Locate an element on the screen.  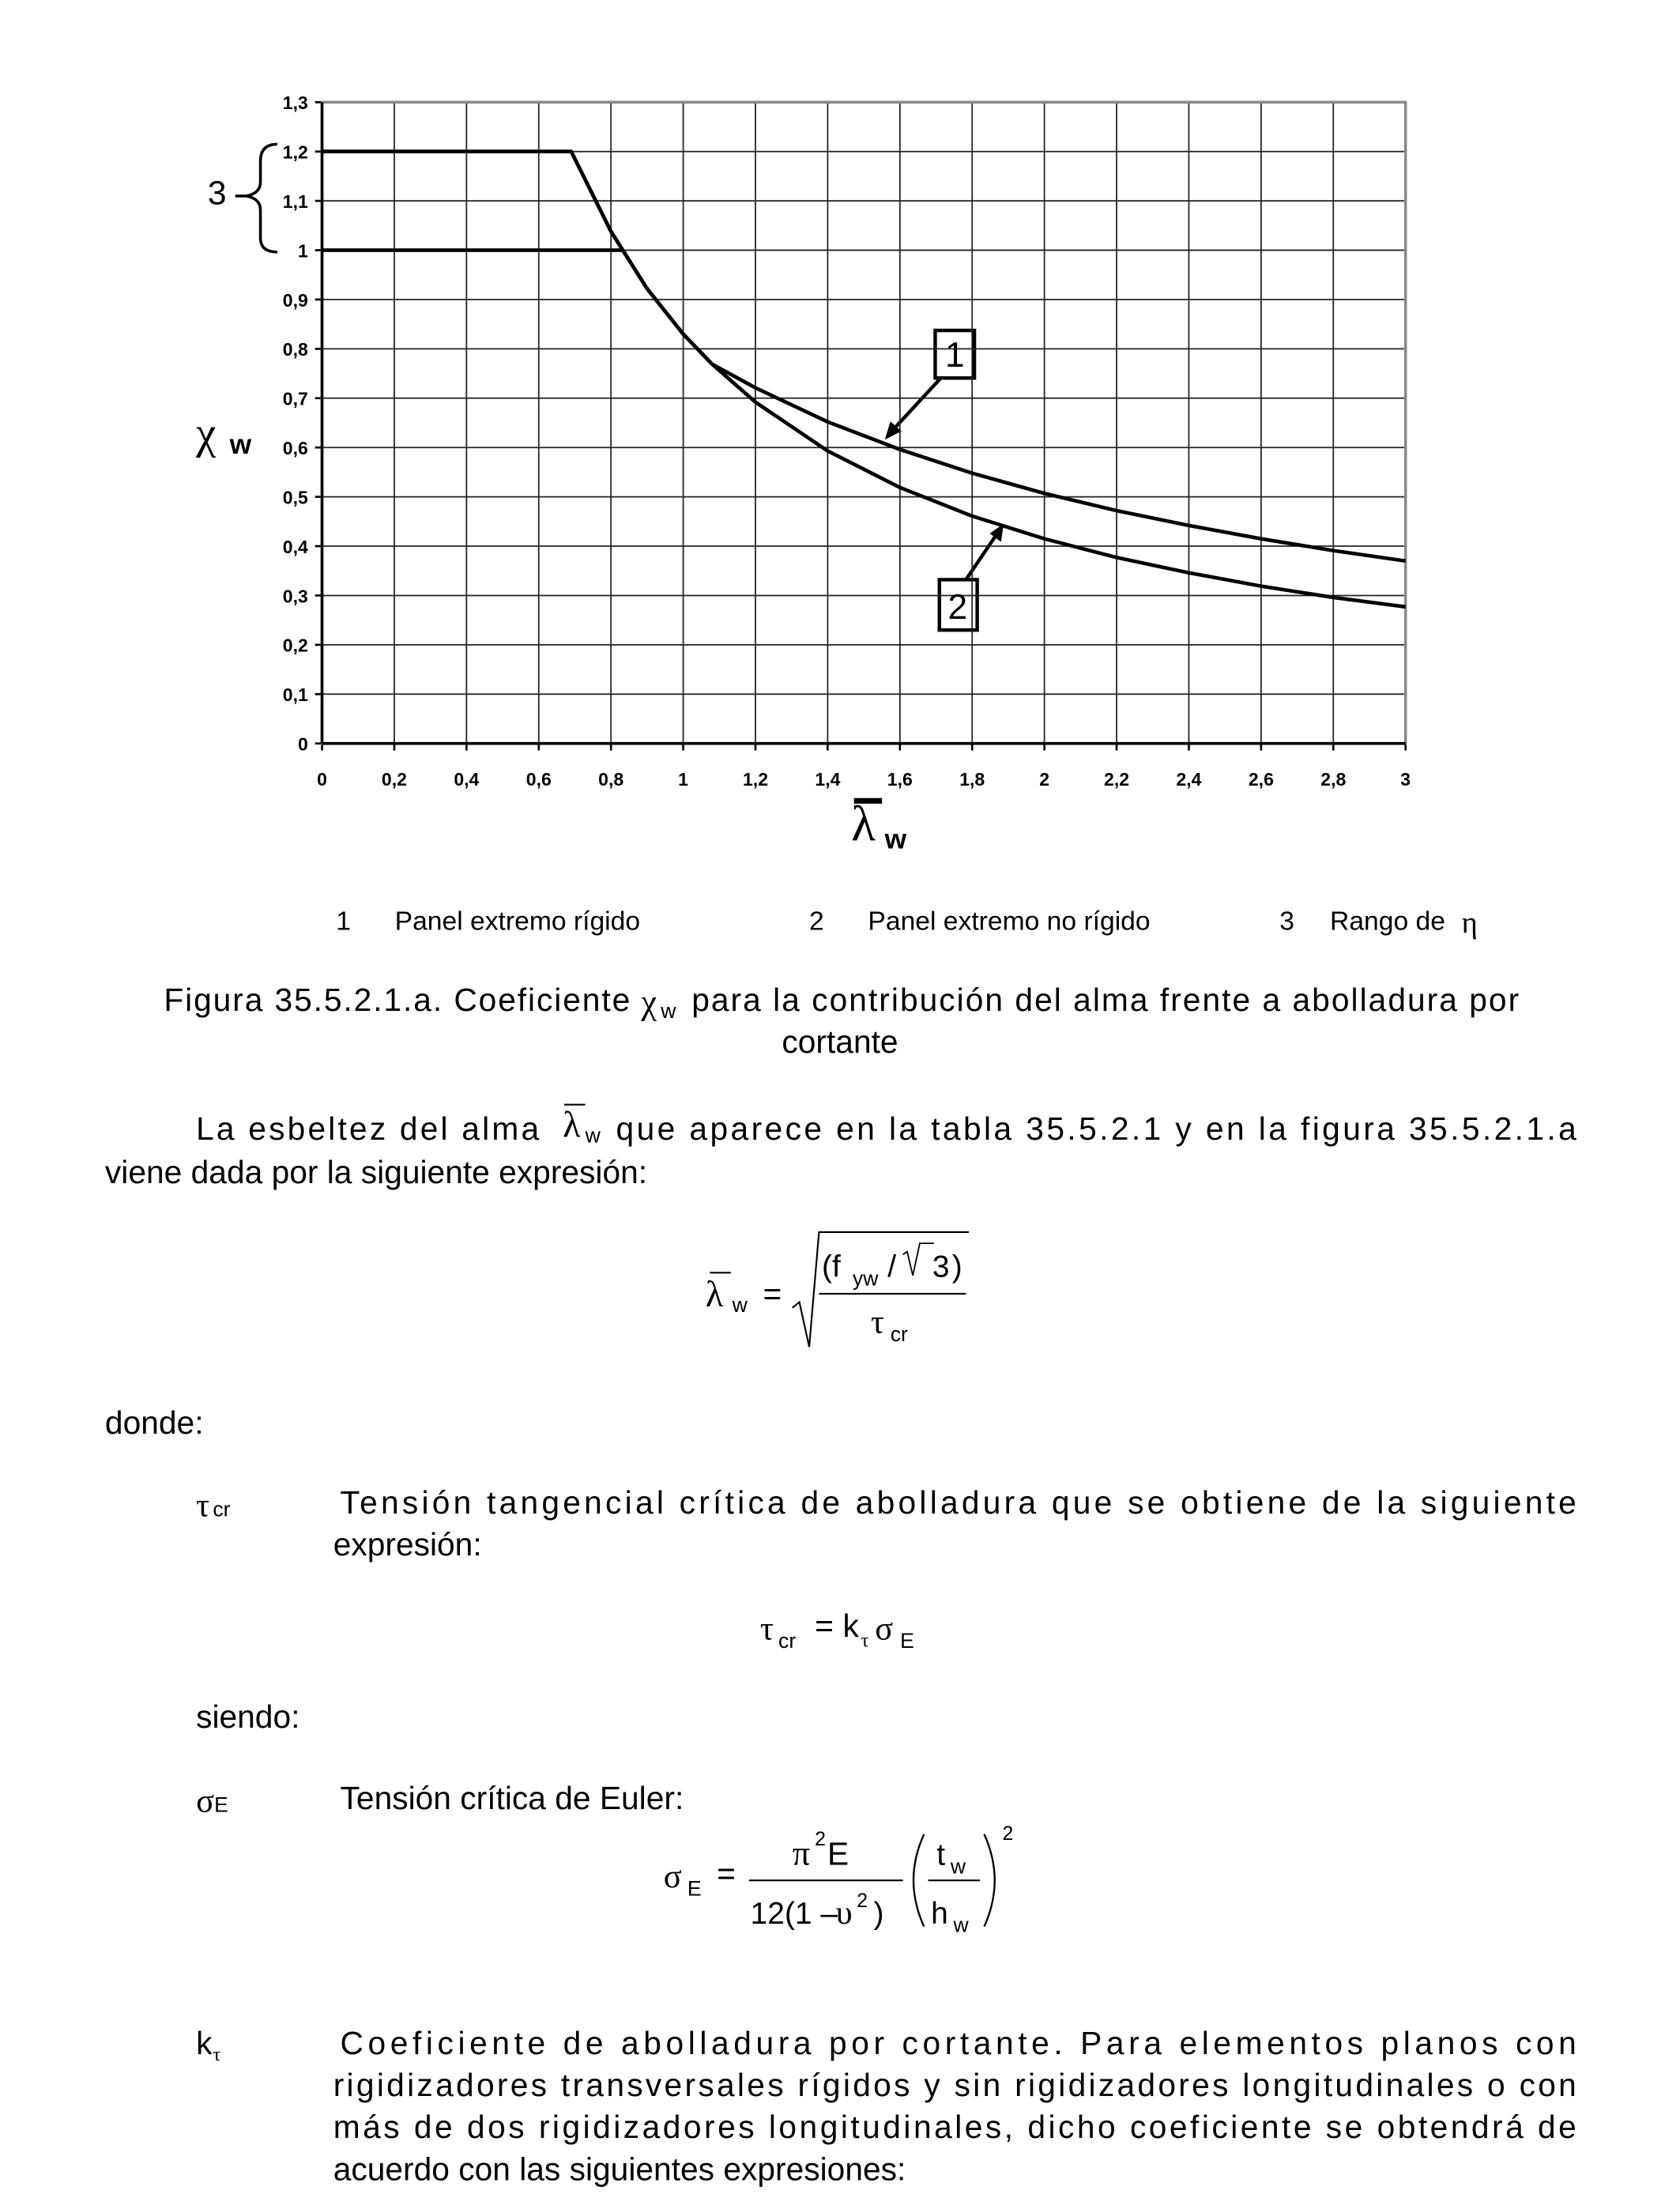
x-tick-label: 0 is located at coordinates (322, 779).